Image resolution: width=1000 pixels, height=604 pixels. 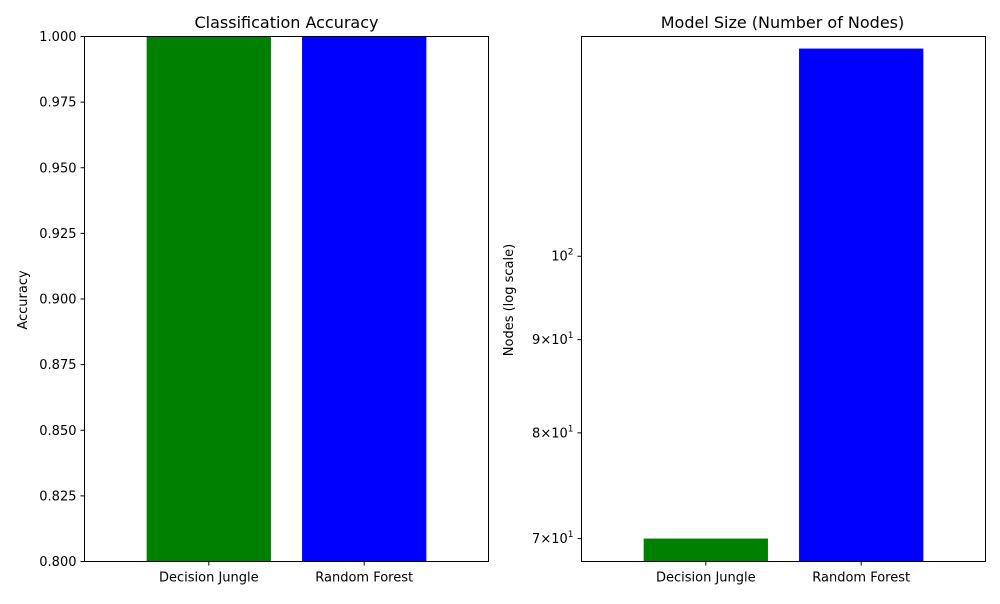 What do you see at coordinates (57, 496) in the screenshot?
I see `accuracy-y-tick-label-1: 0.825` at bounding box center [57, 496].